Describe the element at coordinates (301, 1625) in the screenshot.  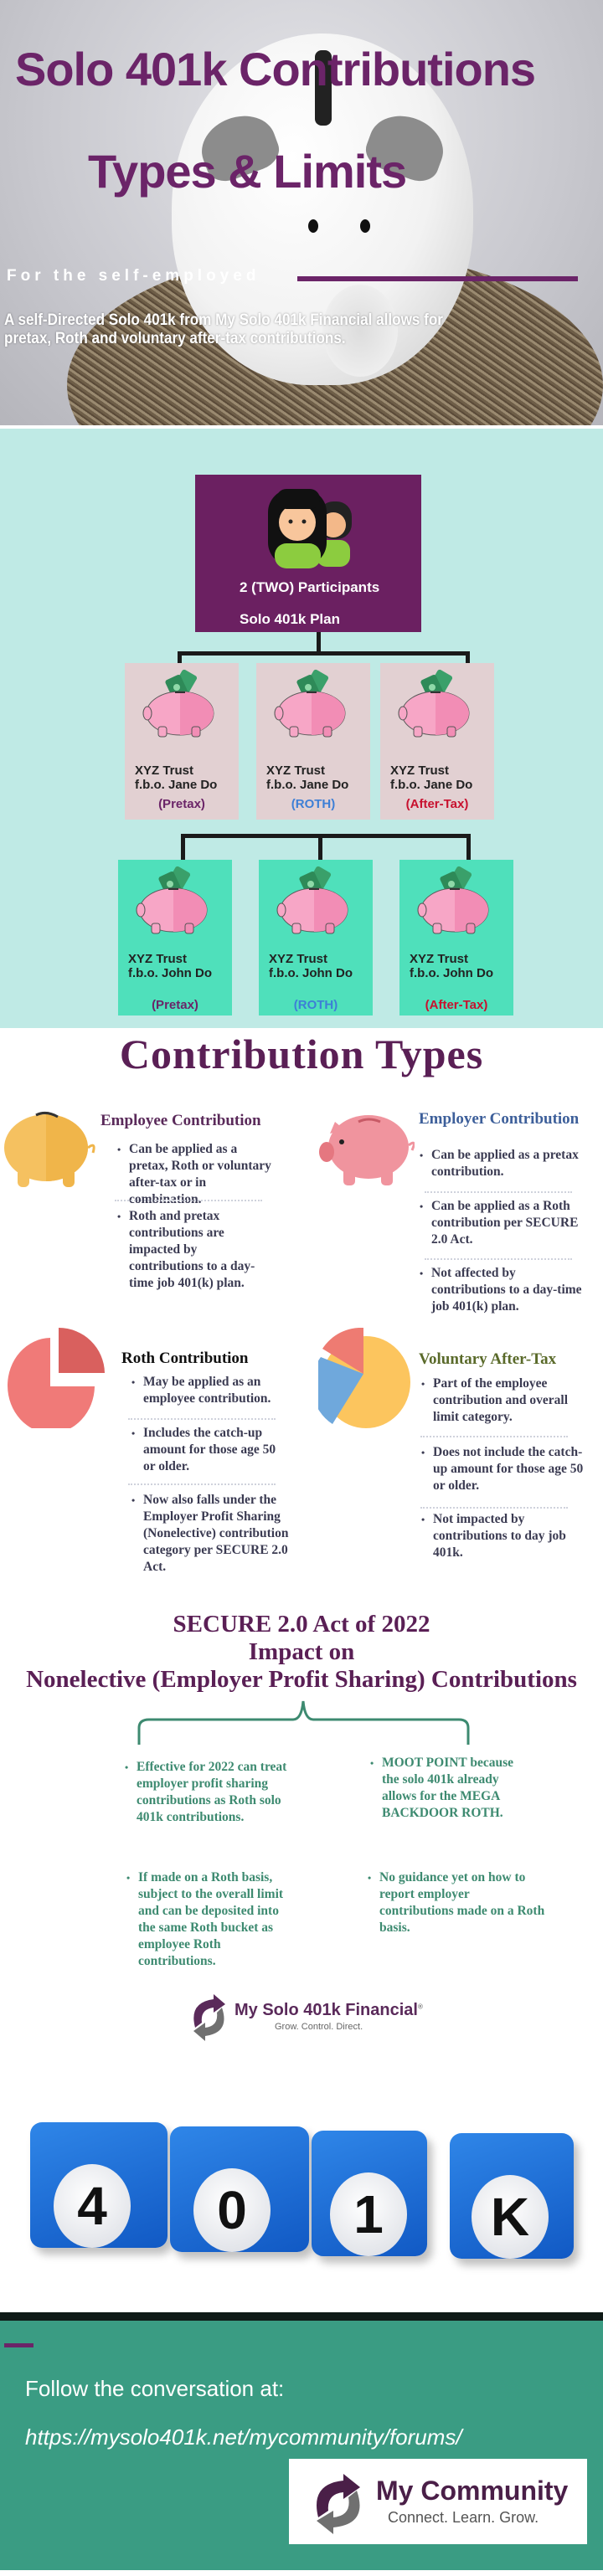
I see `secure-title: SECURE 2.0 Act of 2022` at that location.